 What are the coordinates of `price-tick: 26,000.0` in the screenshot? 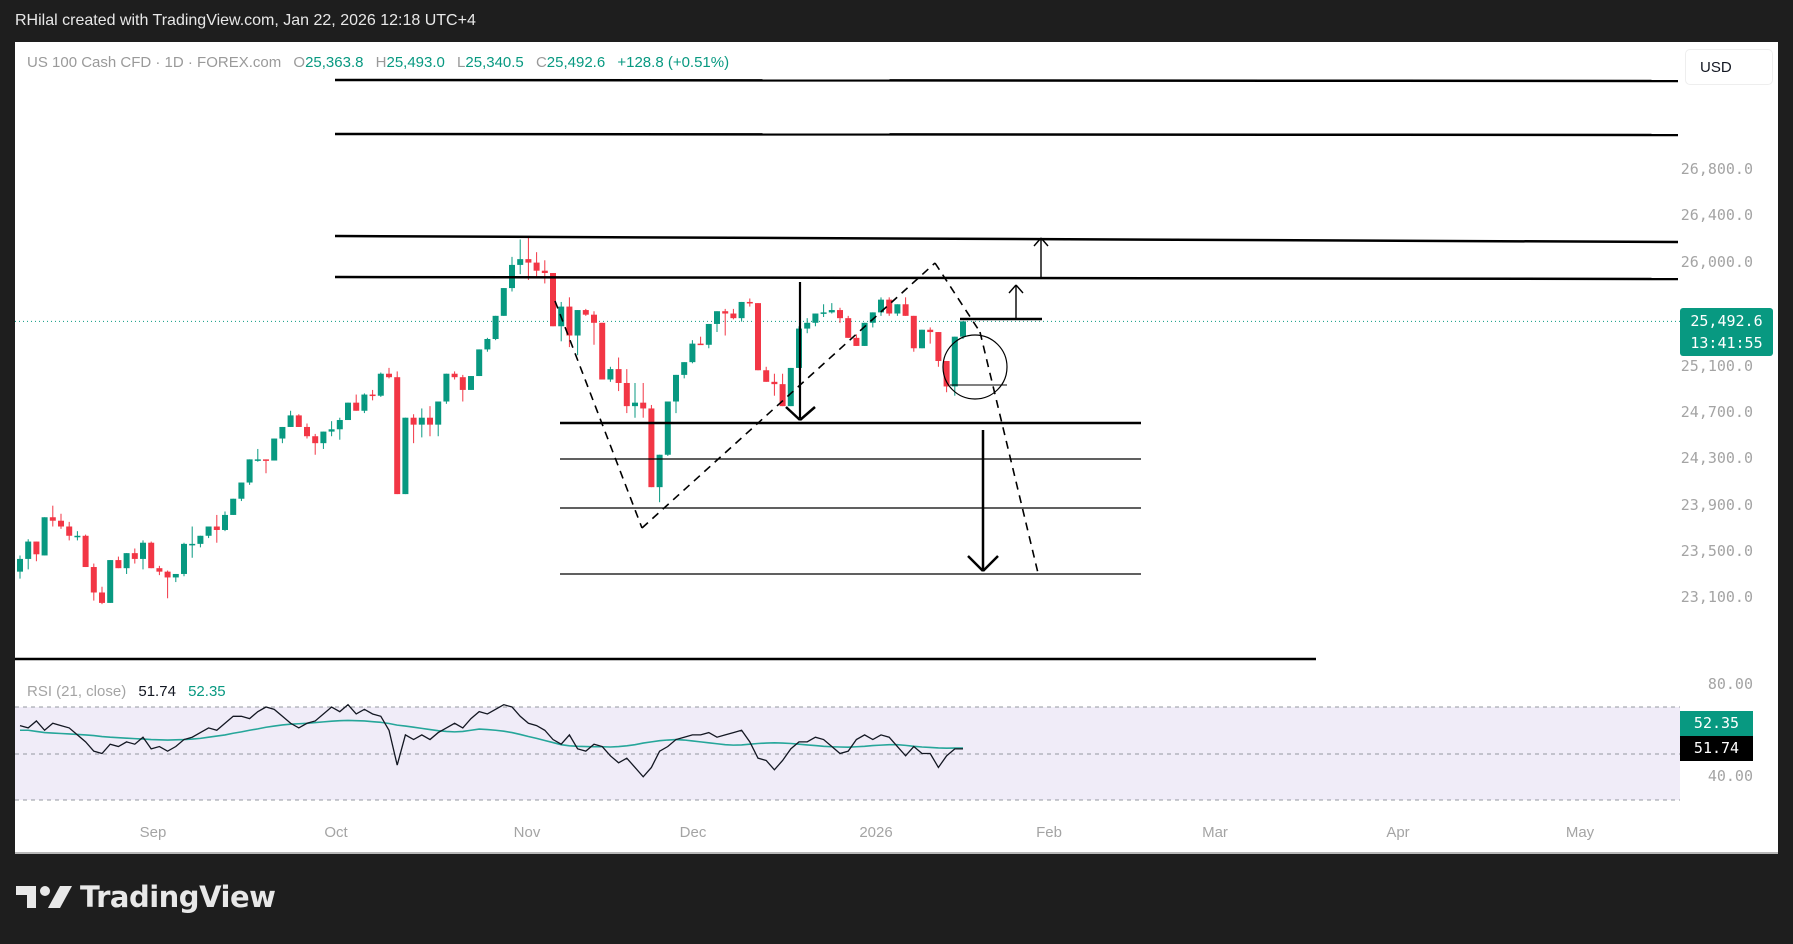 It's located at (1716, 261).